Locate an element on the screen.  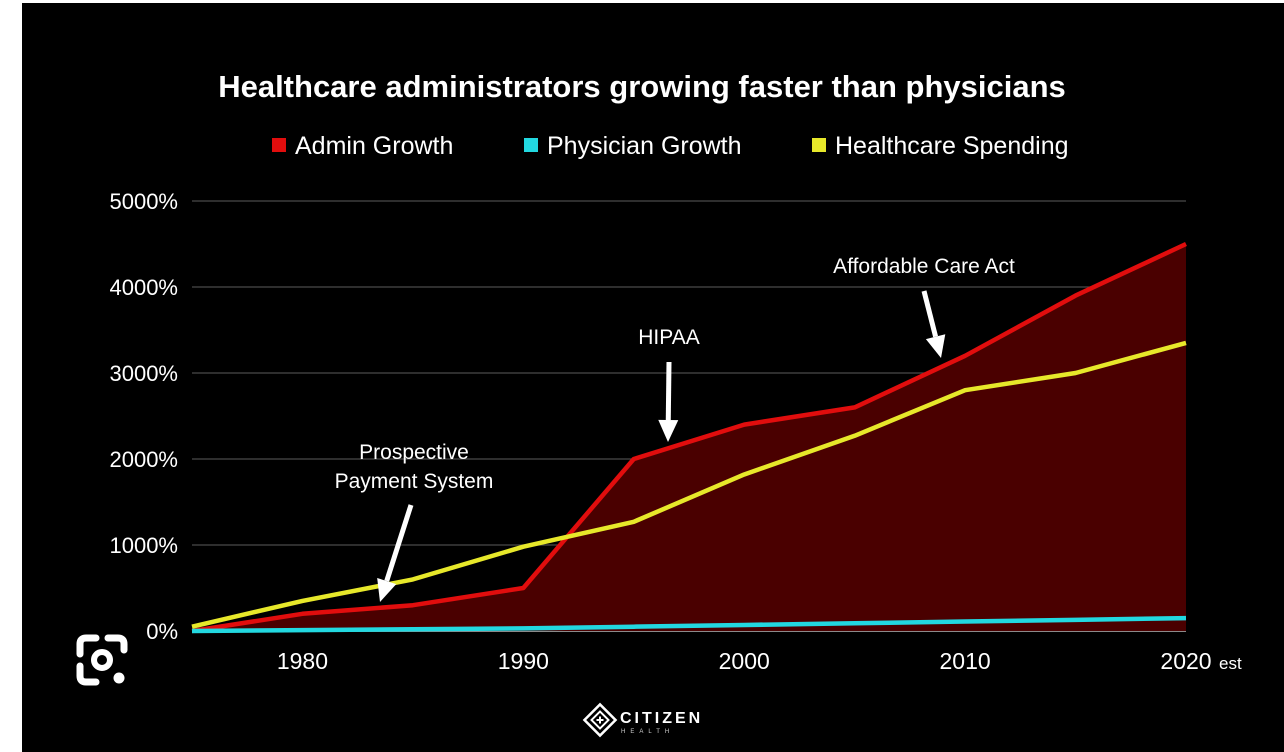
citizen-health-logo: CITIZEN HEALTH is located at coordinates (642, 720).